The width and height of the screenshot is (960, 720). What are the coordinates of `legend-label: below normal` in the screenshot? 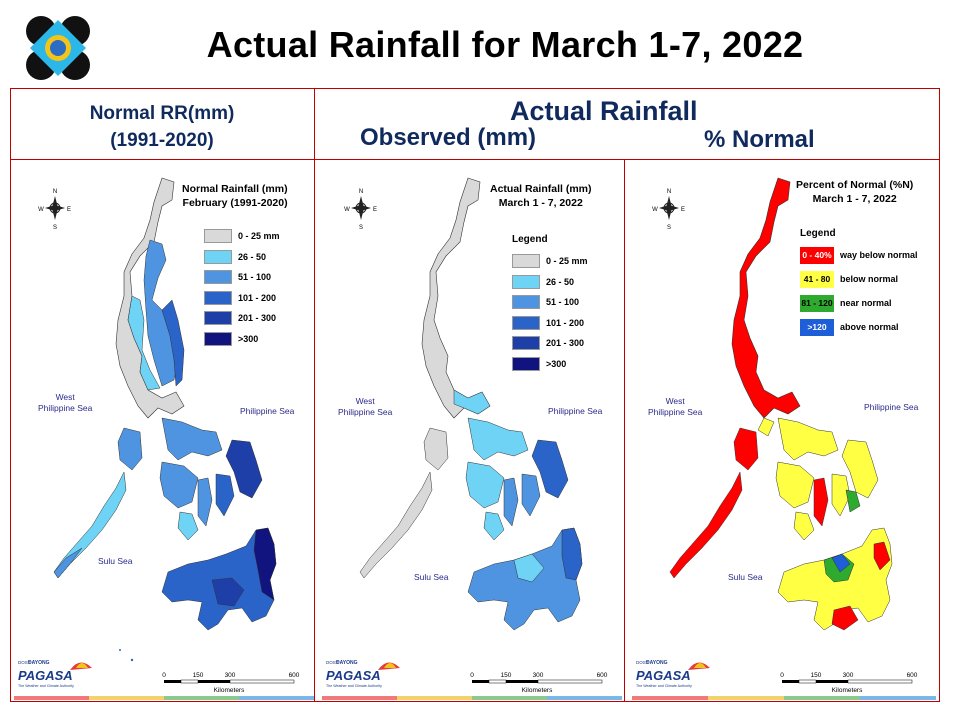 It's located at (869, 279).